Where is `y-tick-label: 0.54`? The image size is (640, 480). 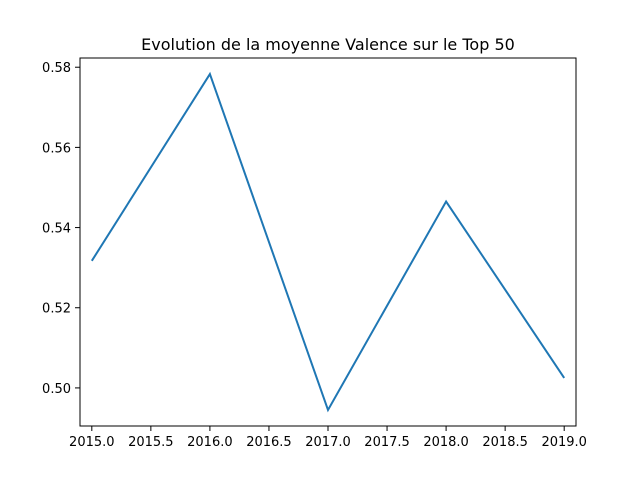
y-tick-label: 0.54 is located at coordinates (56, 229).